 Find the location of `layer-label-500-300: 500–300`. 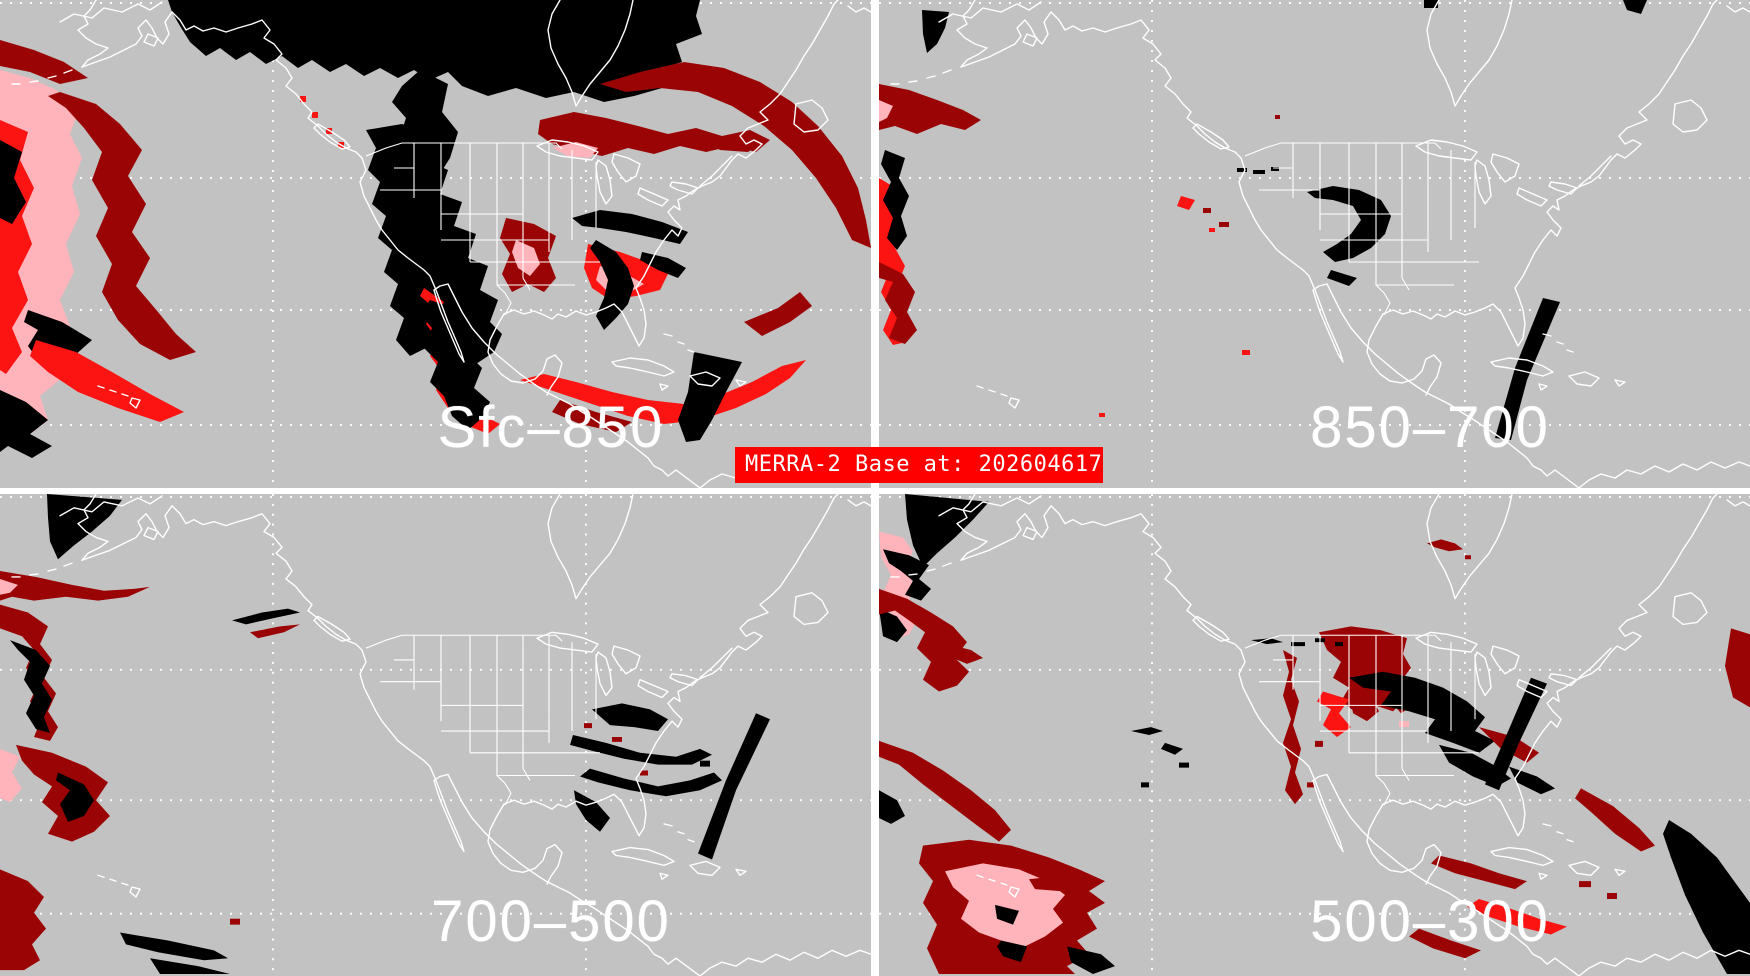

layer-label-500-300: 500–300 is located at coordinates (1430, 921).